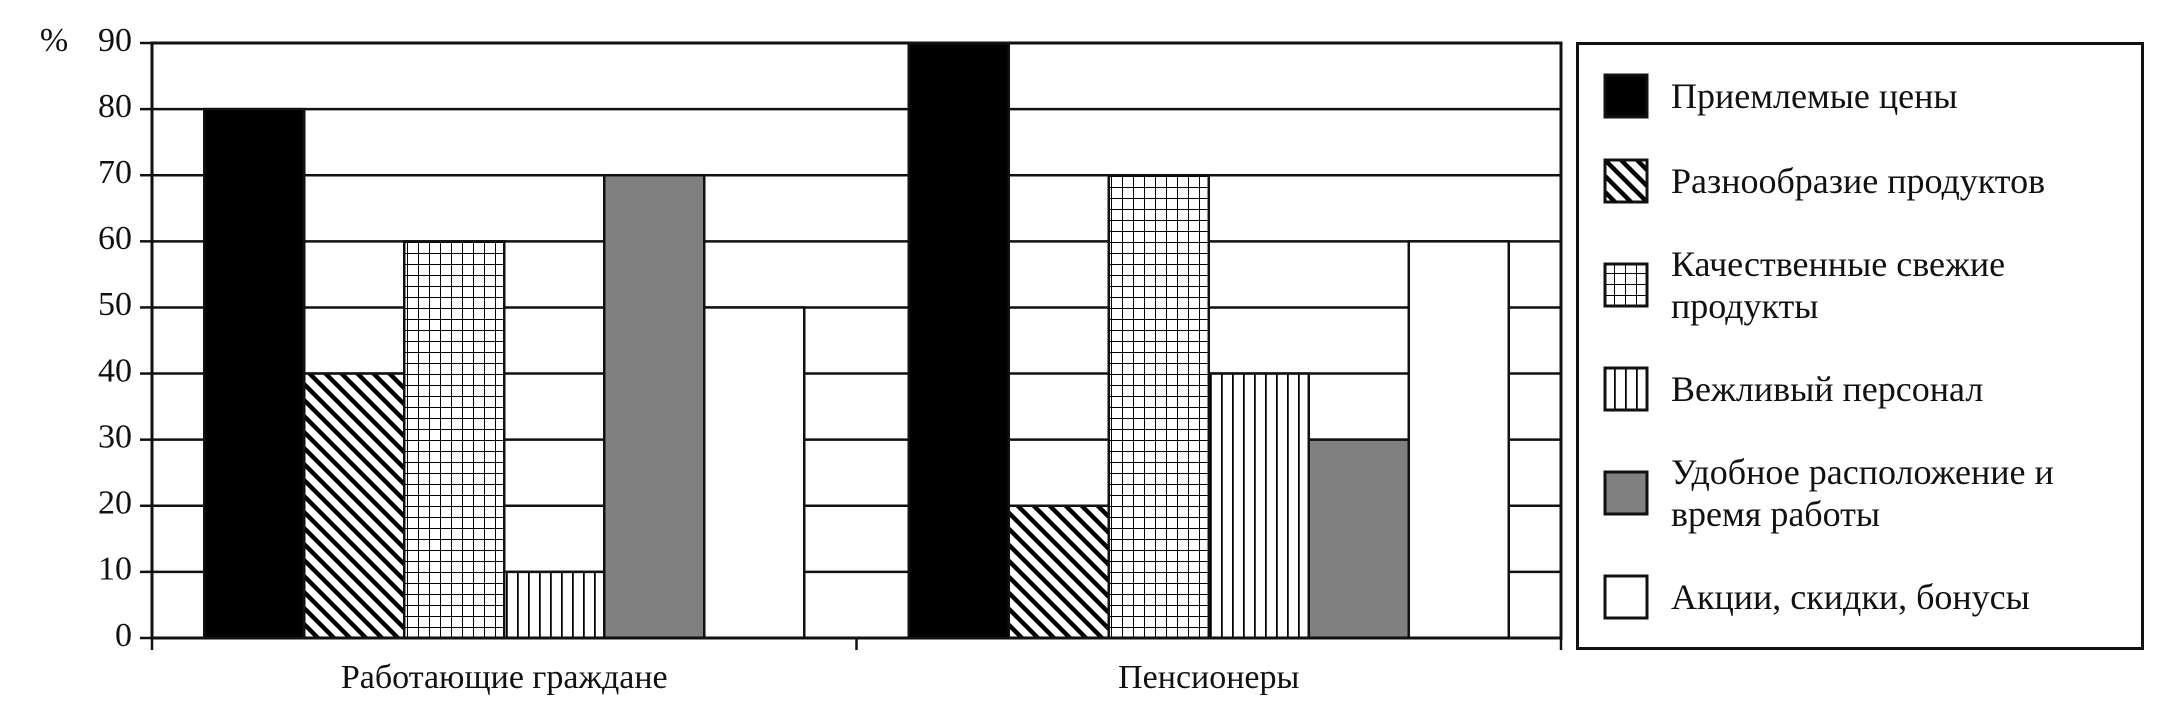 Image resolution: width=2172 pixels, height=724 pixels. Describe the element at coordinates (1850, 596) in the screenshot. I see `legend-label: Акции, скидки, бонусы` at that location.